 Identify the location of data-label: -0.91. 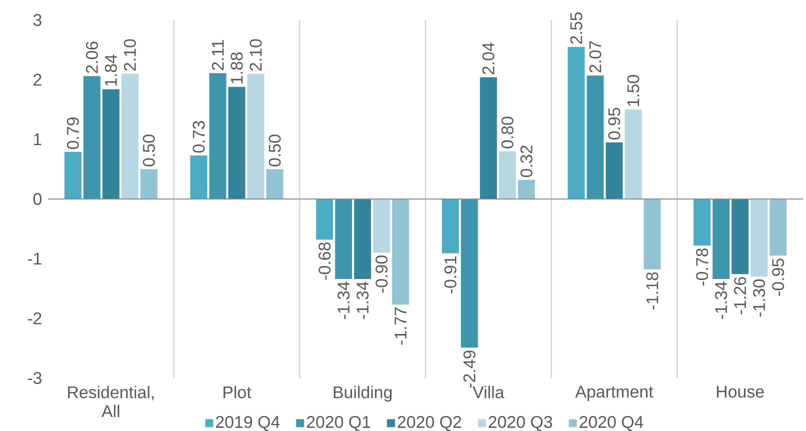
(450, 275).